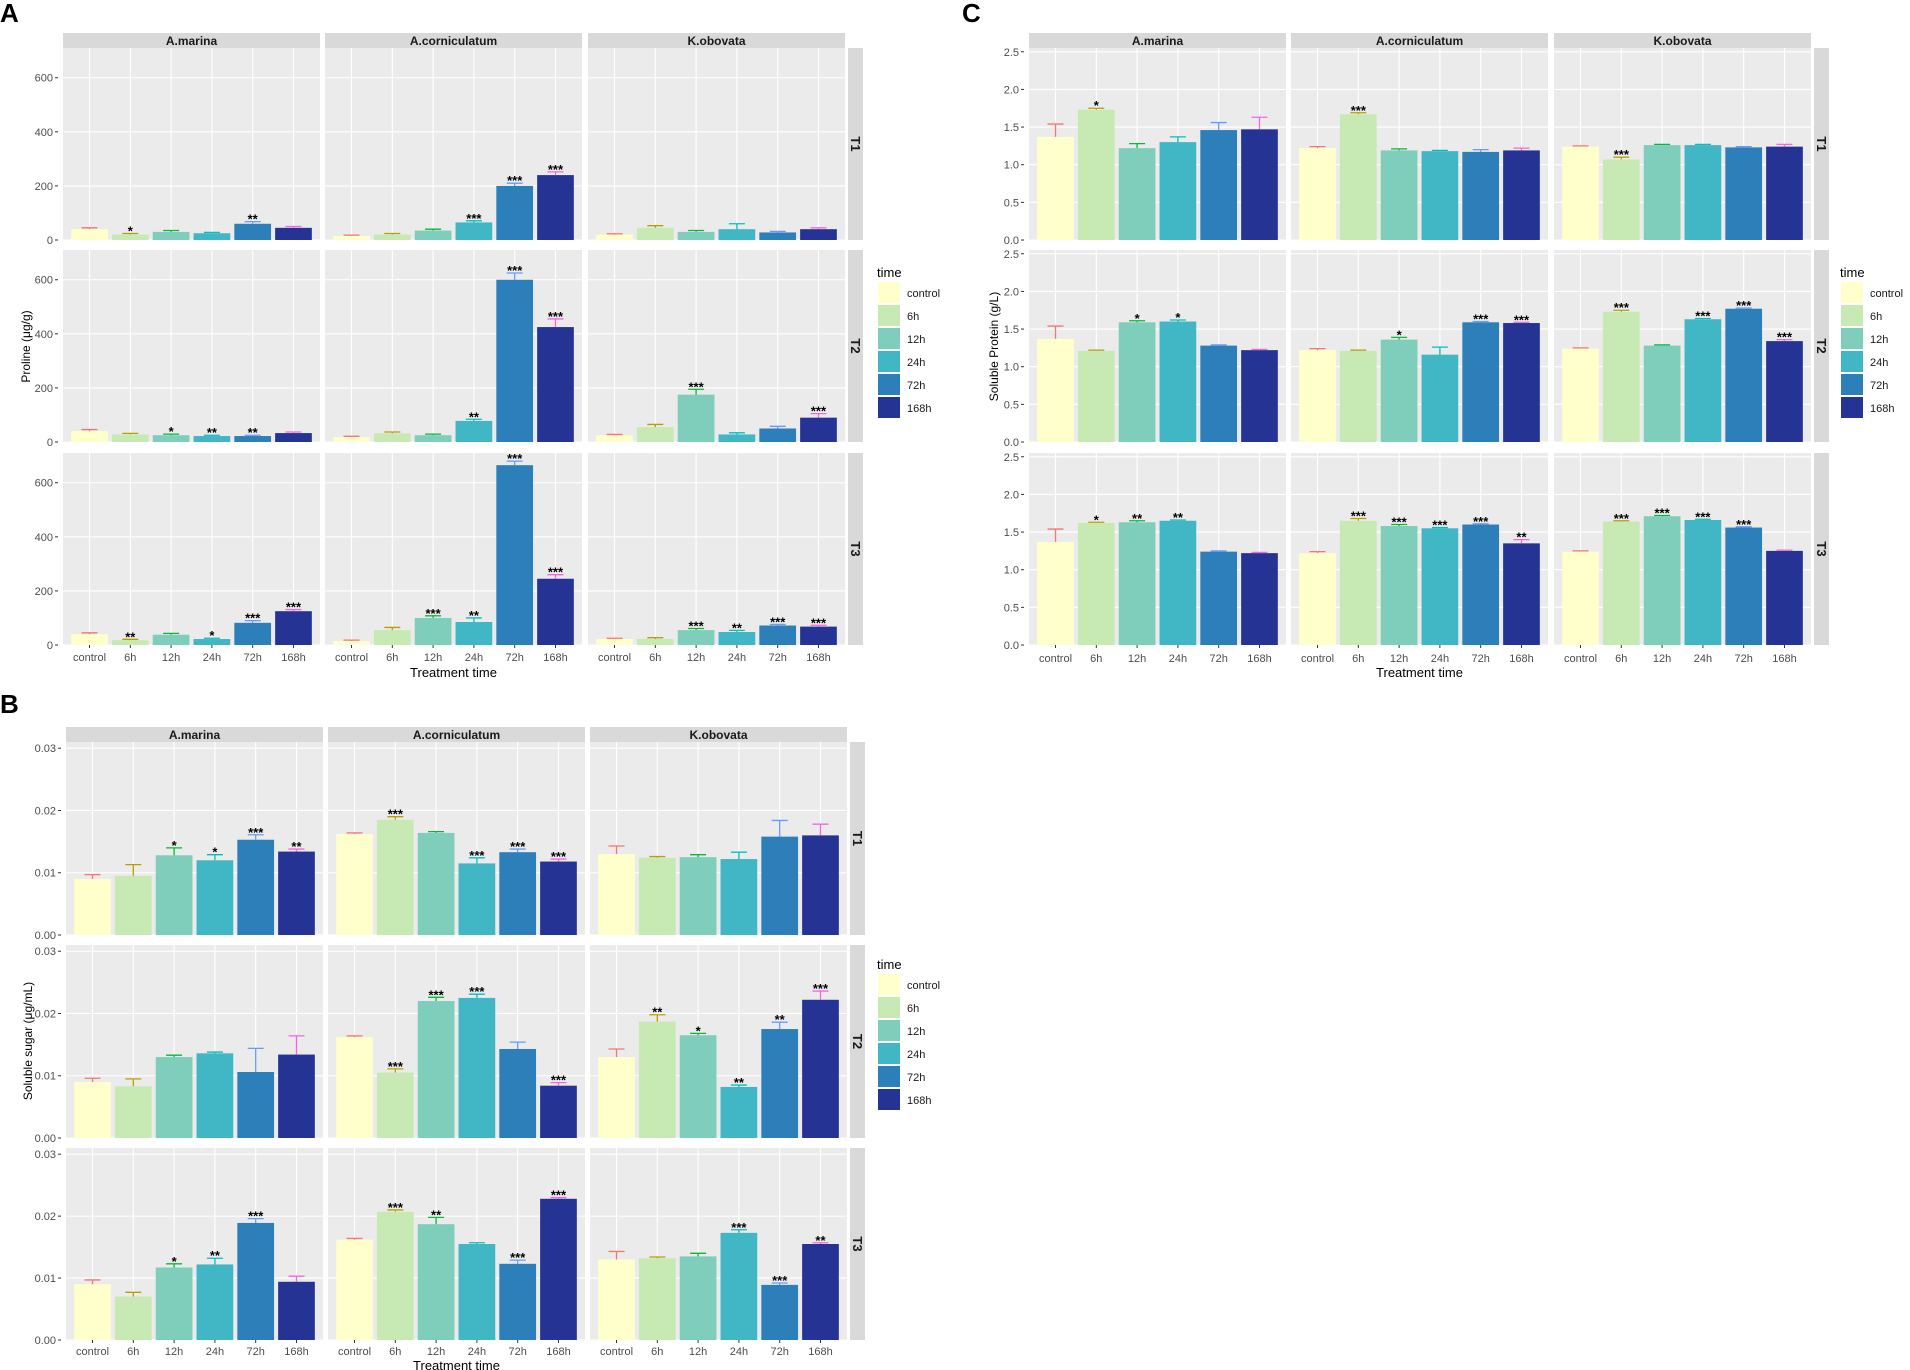 The width and height of the screenshot is (1910, 1370). What do you see at coordinates (9, 14) in the screenshot?
I see `panel-letter-a: A` at bounding box center [9, 14].